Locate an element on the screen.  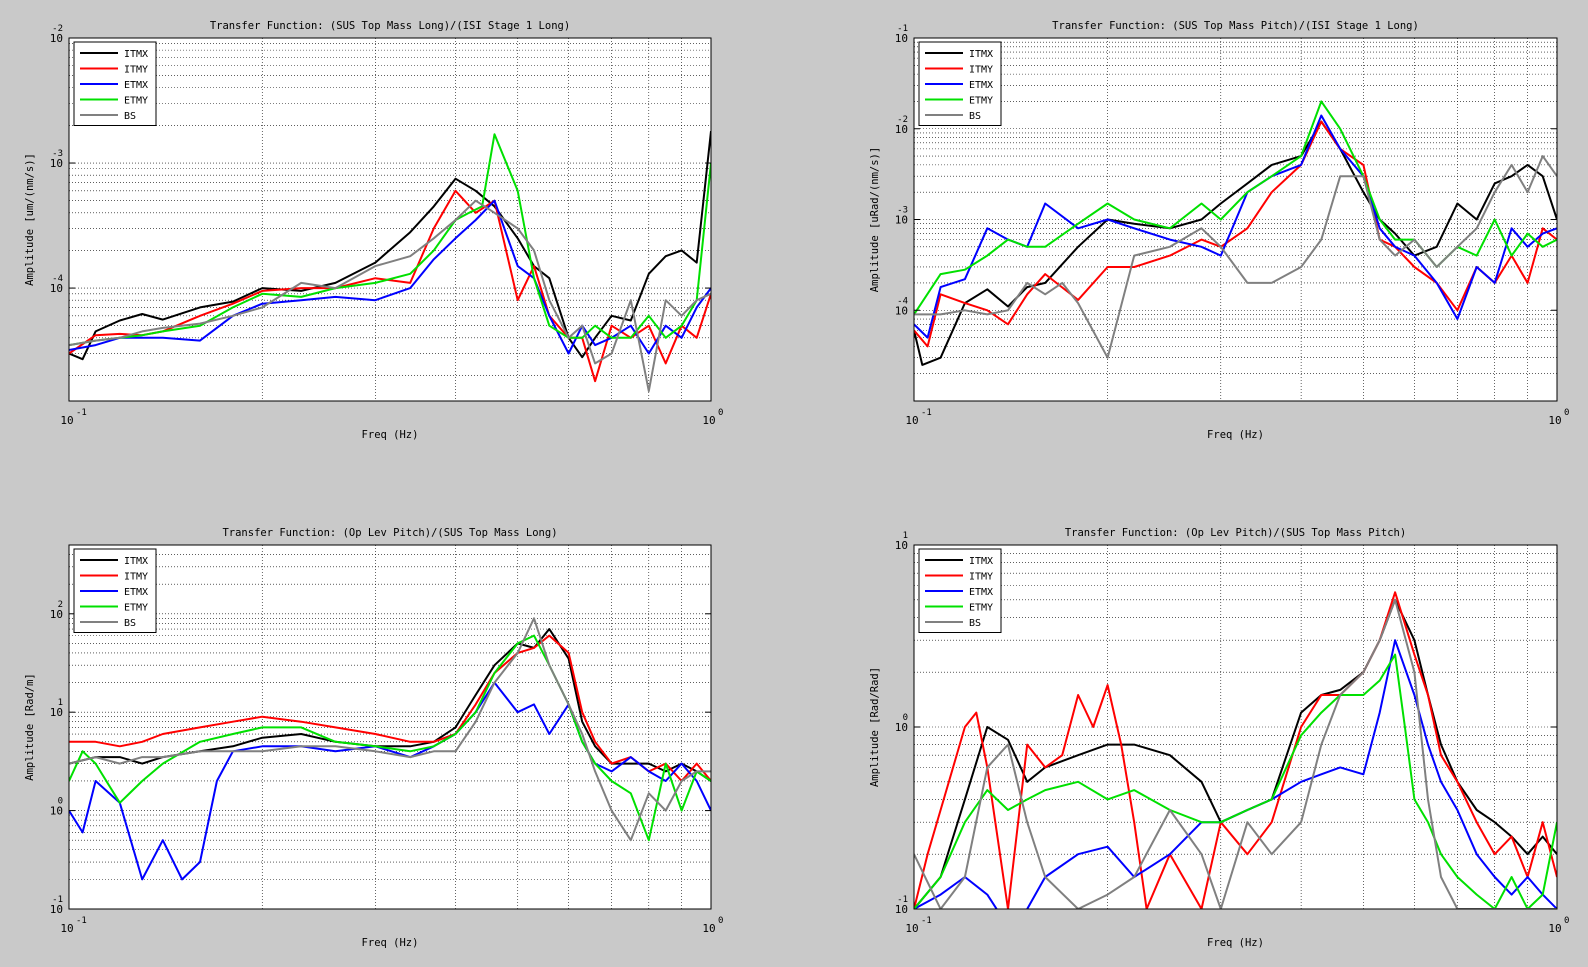
y-tick-label: 10-4 is located at coordinates (901, 306).